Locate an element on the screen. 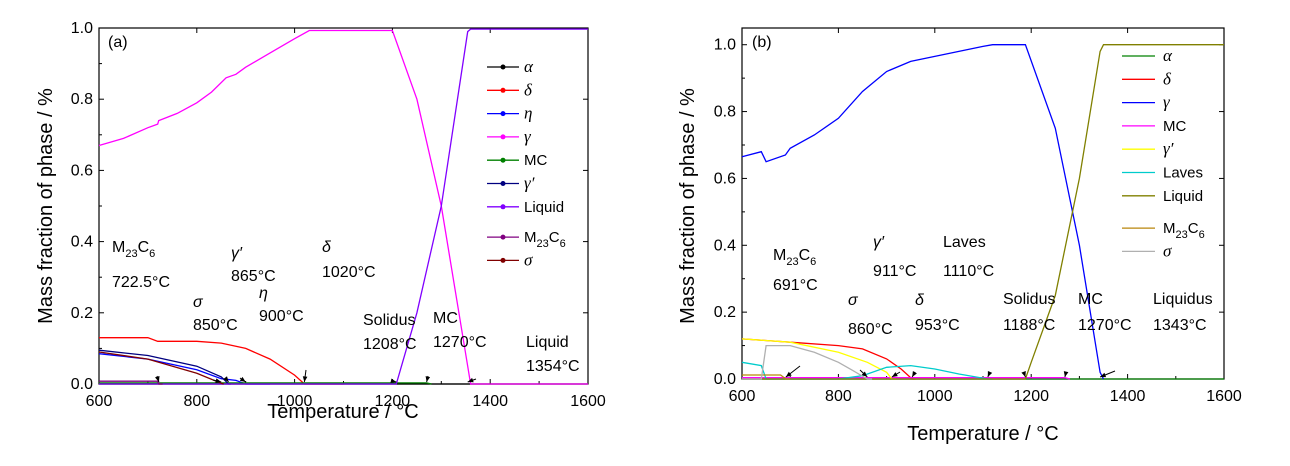 This screenshot has height=466, width=1290. annotation-temperature: 850°C is located at coordinates (215, 325).